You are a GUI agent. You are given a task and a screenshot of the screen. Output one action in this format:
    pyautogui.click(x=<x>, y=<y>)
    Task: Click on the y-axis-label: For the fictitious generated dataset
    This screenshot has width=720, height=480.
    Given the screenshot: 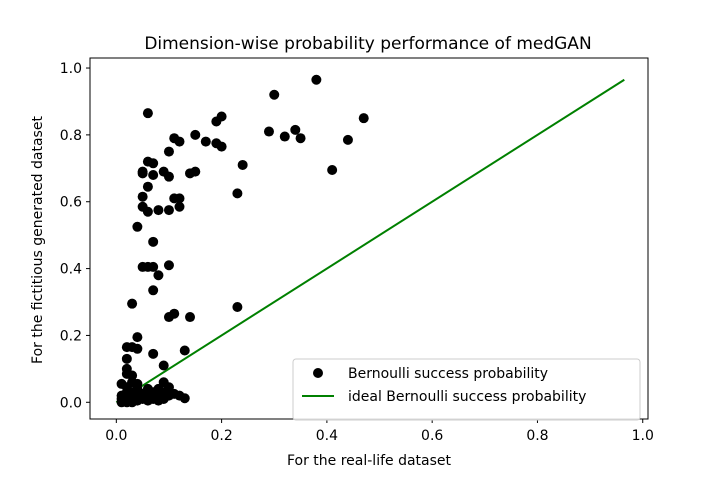 What is the action you would take?
    pyautogui.click(x=38, y=240)
    